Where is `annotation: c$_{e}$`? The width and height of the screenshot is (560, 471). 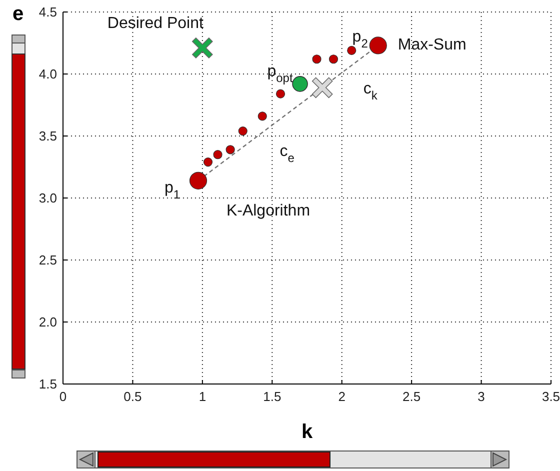
annotation: c$_{e}$ is located at coordinates (287, 154).